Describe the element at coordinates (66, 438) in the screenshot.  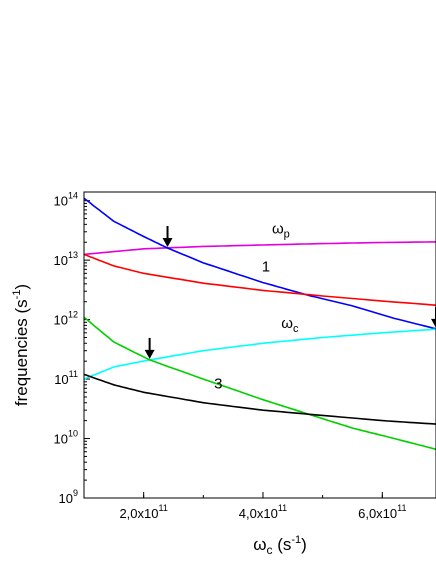
I see `y-tick-label: 1010` at that location.